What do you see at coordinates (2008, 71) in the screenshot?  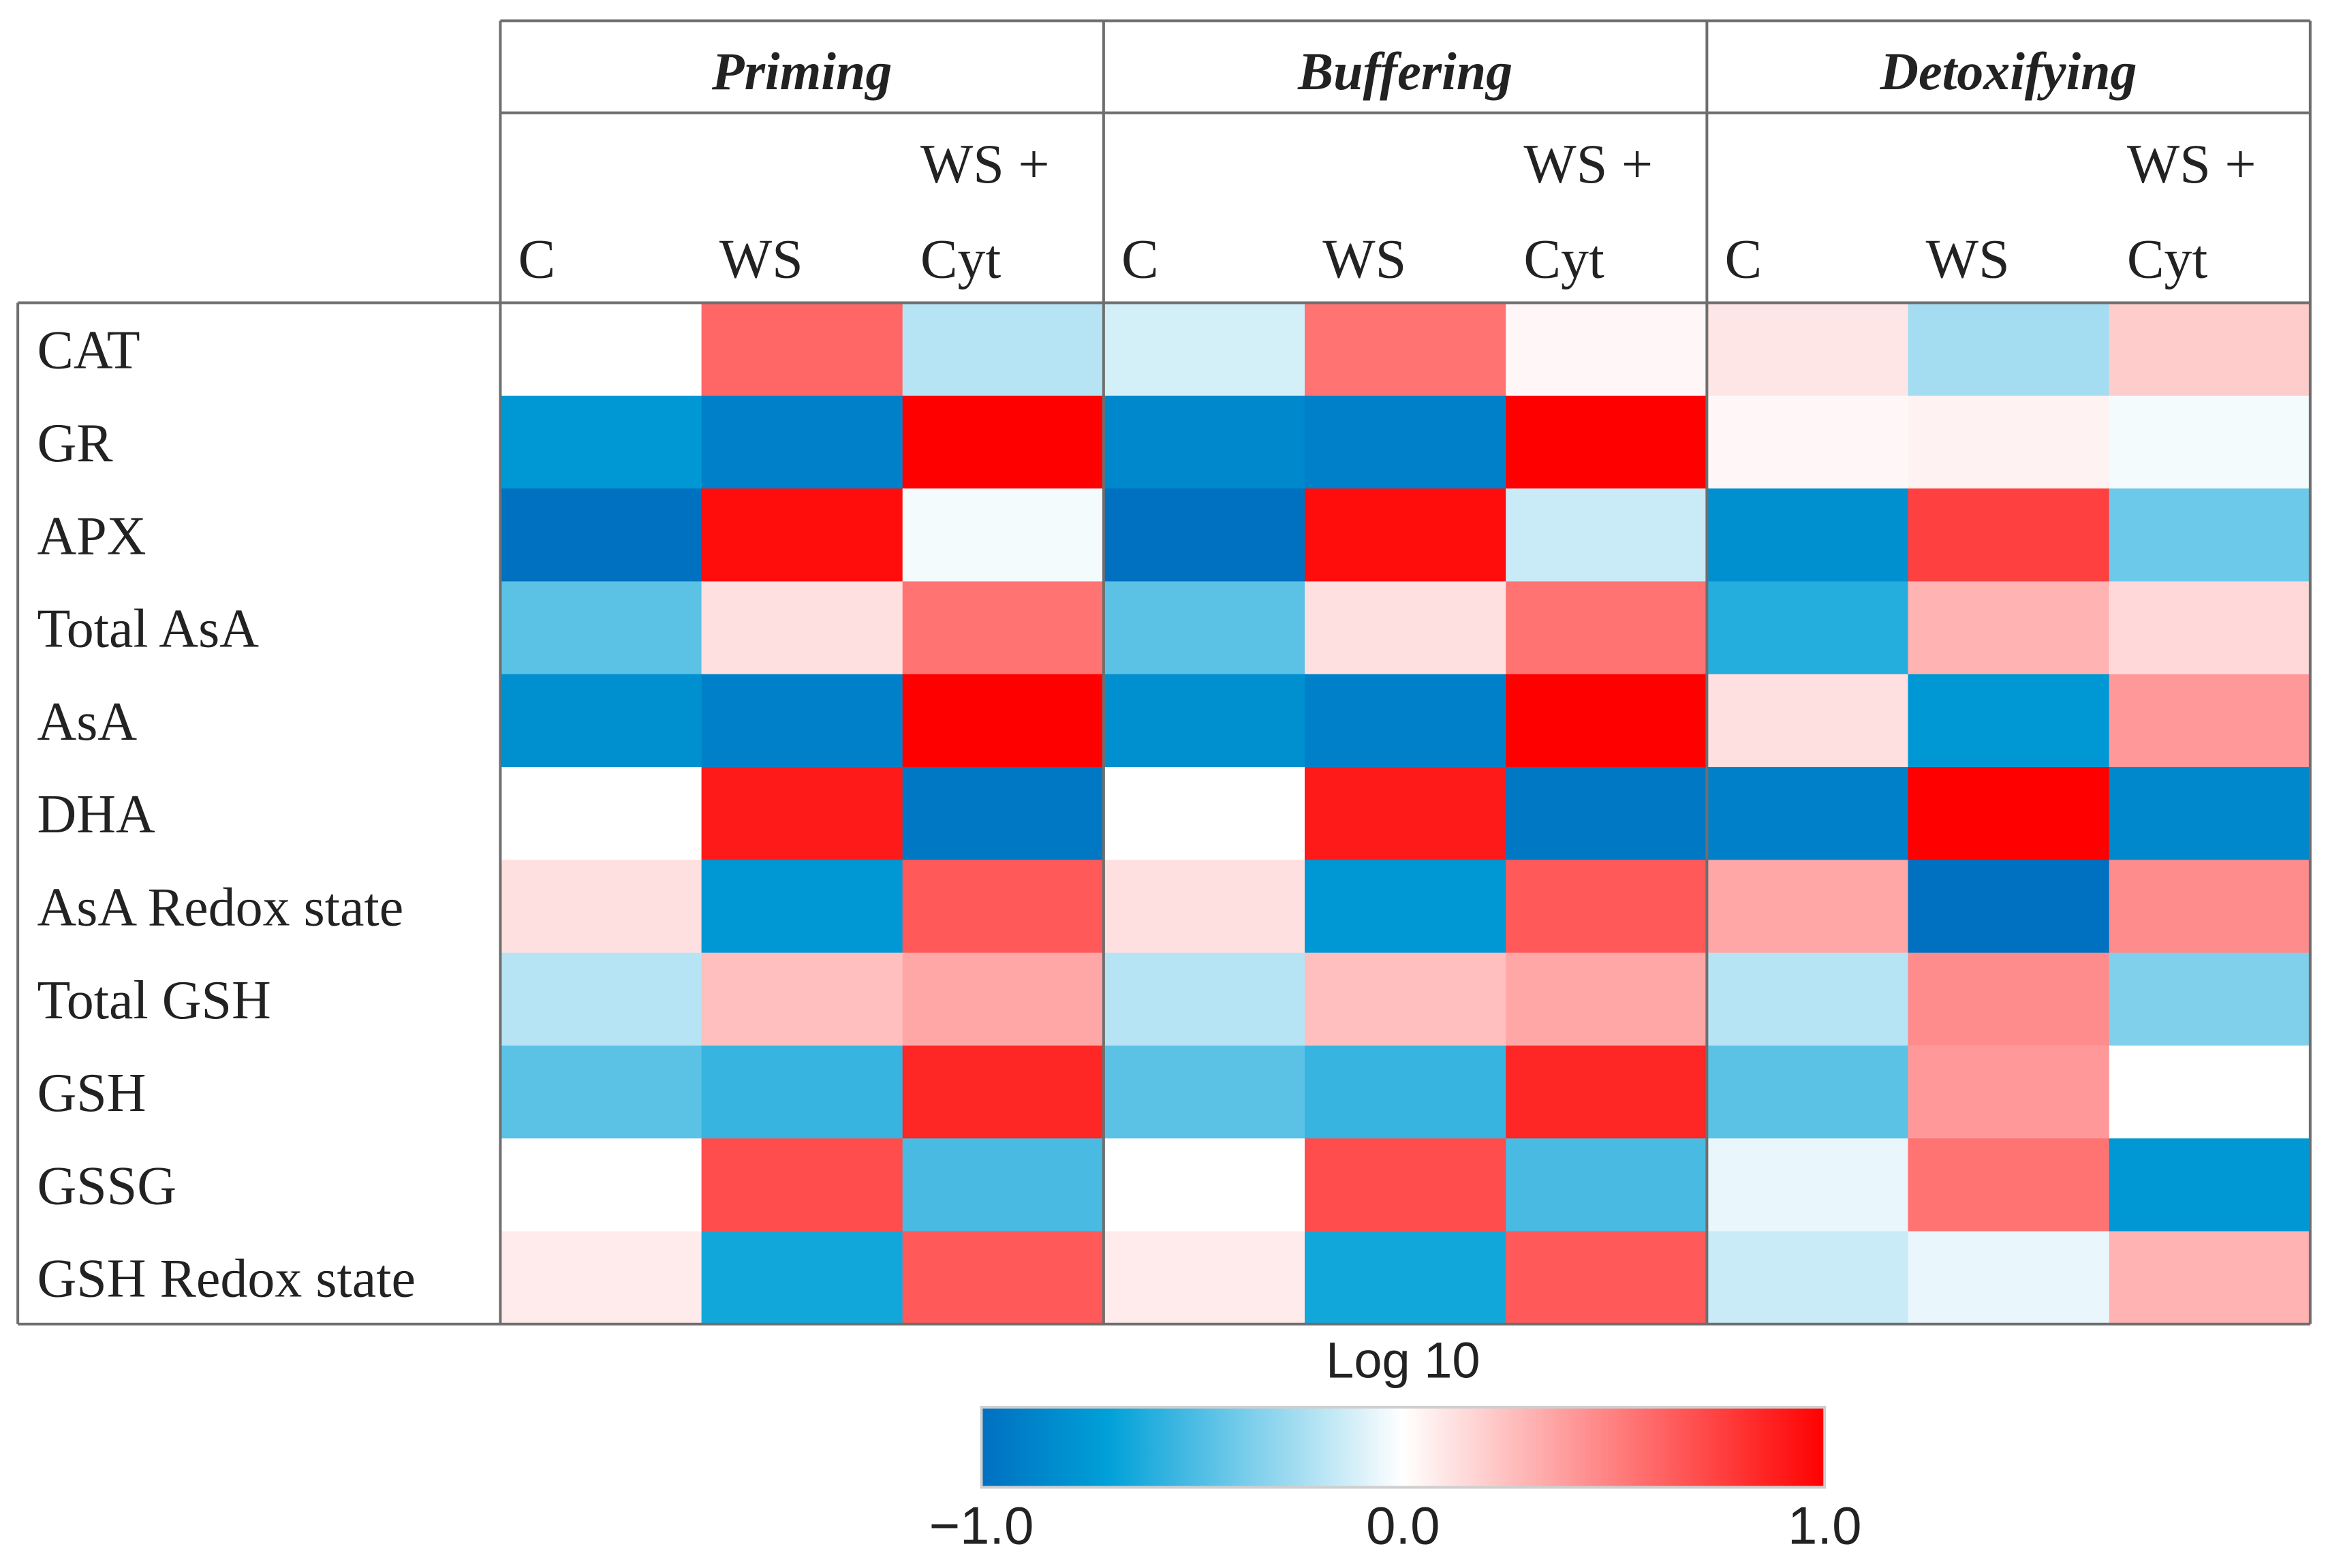 I see `group-header-detoxifying: Detoxifying` at bounding box center [2008, 71].